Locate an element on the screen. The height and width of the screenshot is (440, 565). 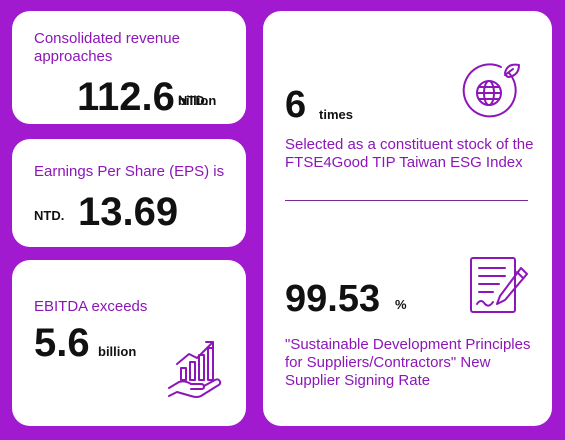
eps-value: 13.69 is located at coordinates (128, 212).